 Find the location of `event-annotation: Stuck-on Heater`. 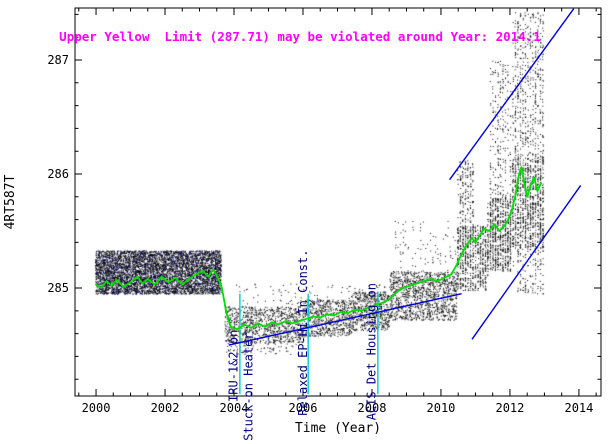

event-annotation: Stuck-on Heater is located at coordinates (249, 386).